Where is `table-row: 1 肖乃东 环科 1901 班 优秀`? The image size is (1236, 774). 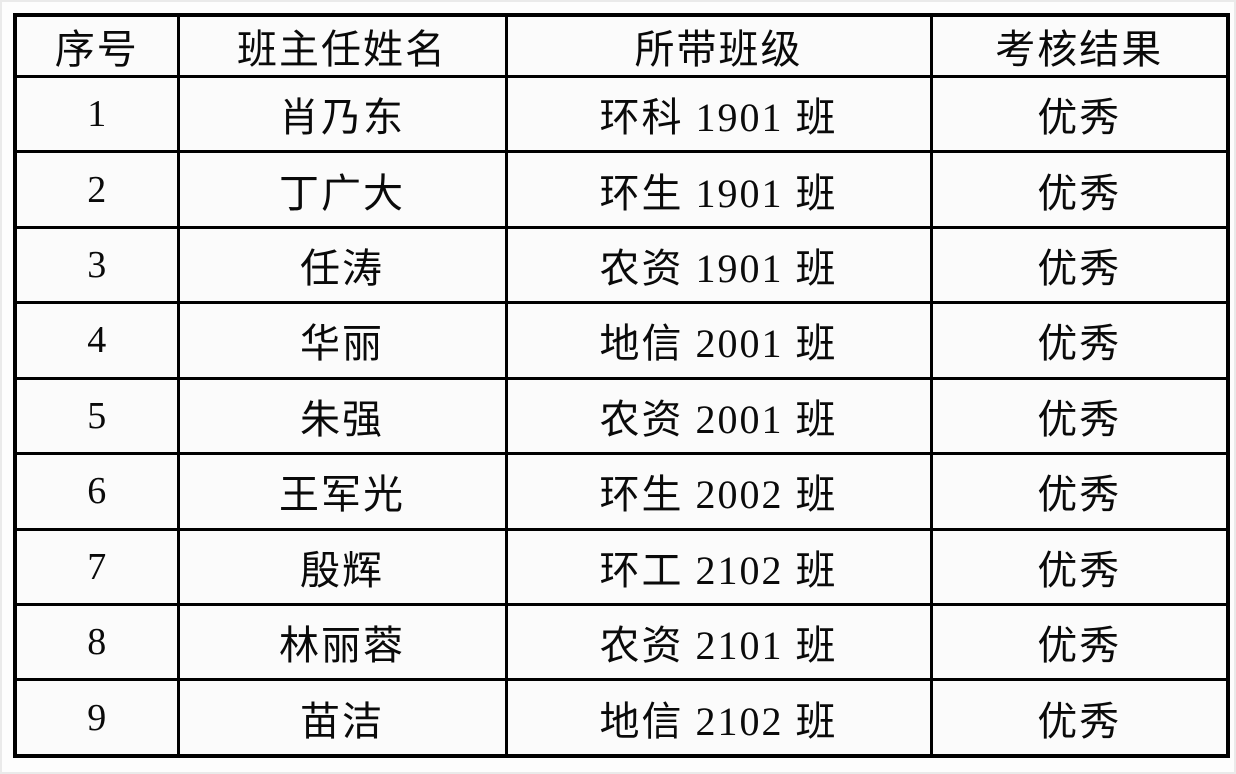
table-row: 1 肖乃东 环科 1901 班 优秀 is located at coordinates (621, 114).